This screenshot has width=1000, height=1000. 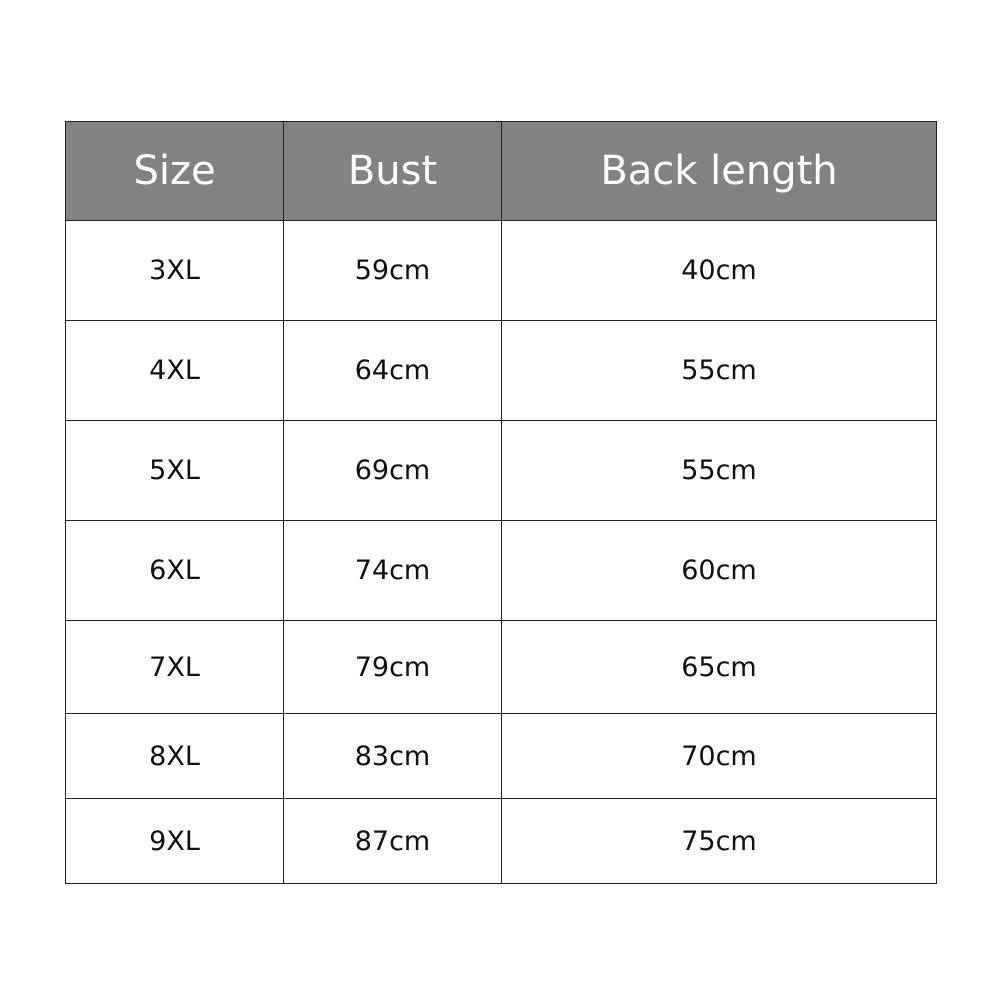 What do you see at coordinates (719, 667) in the screenshot?
I see `table-cell: 65cm` at bounding box center [719, 667].